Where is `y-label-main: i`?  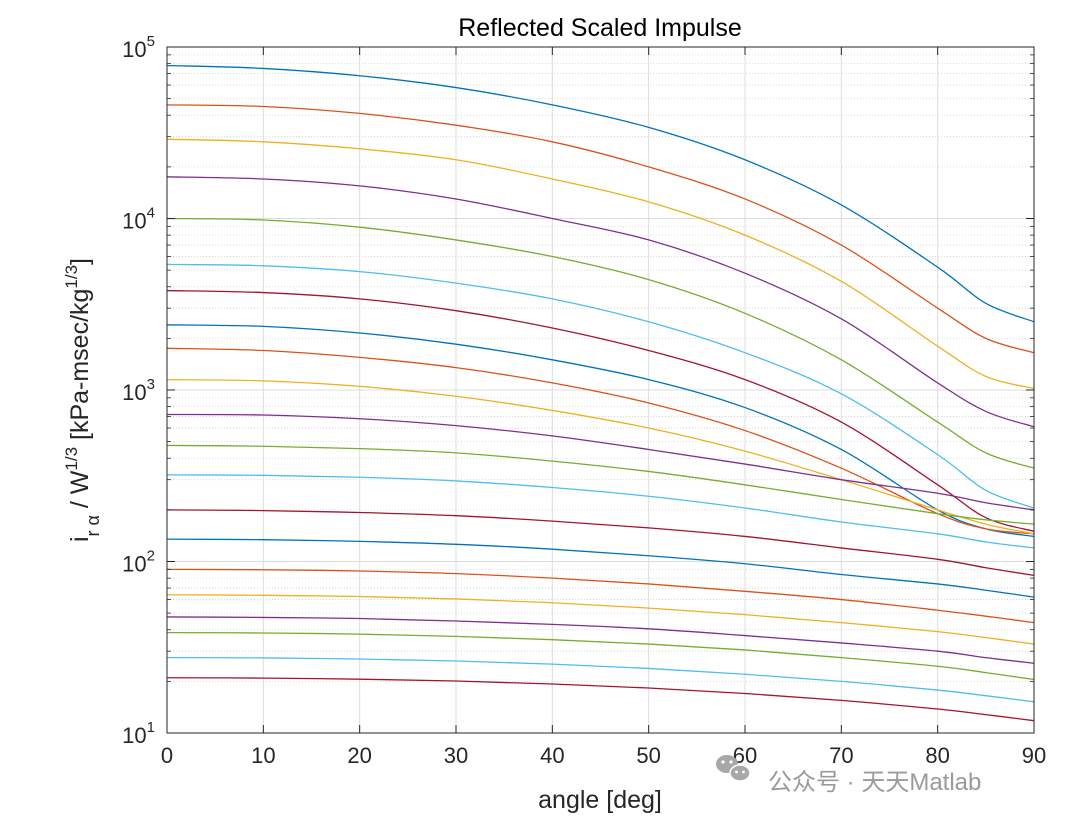 y-label-main: i is located at coordinates (80, 539).